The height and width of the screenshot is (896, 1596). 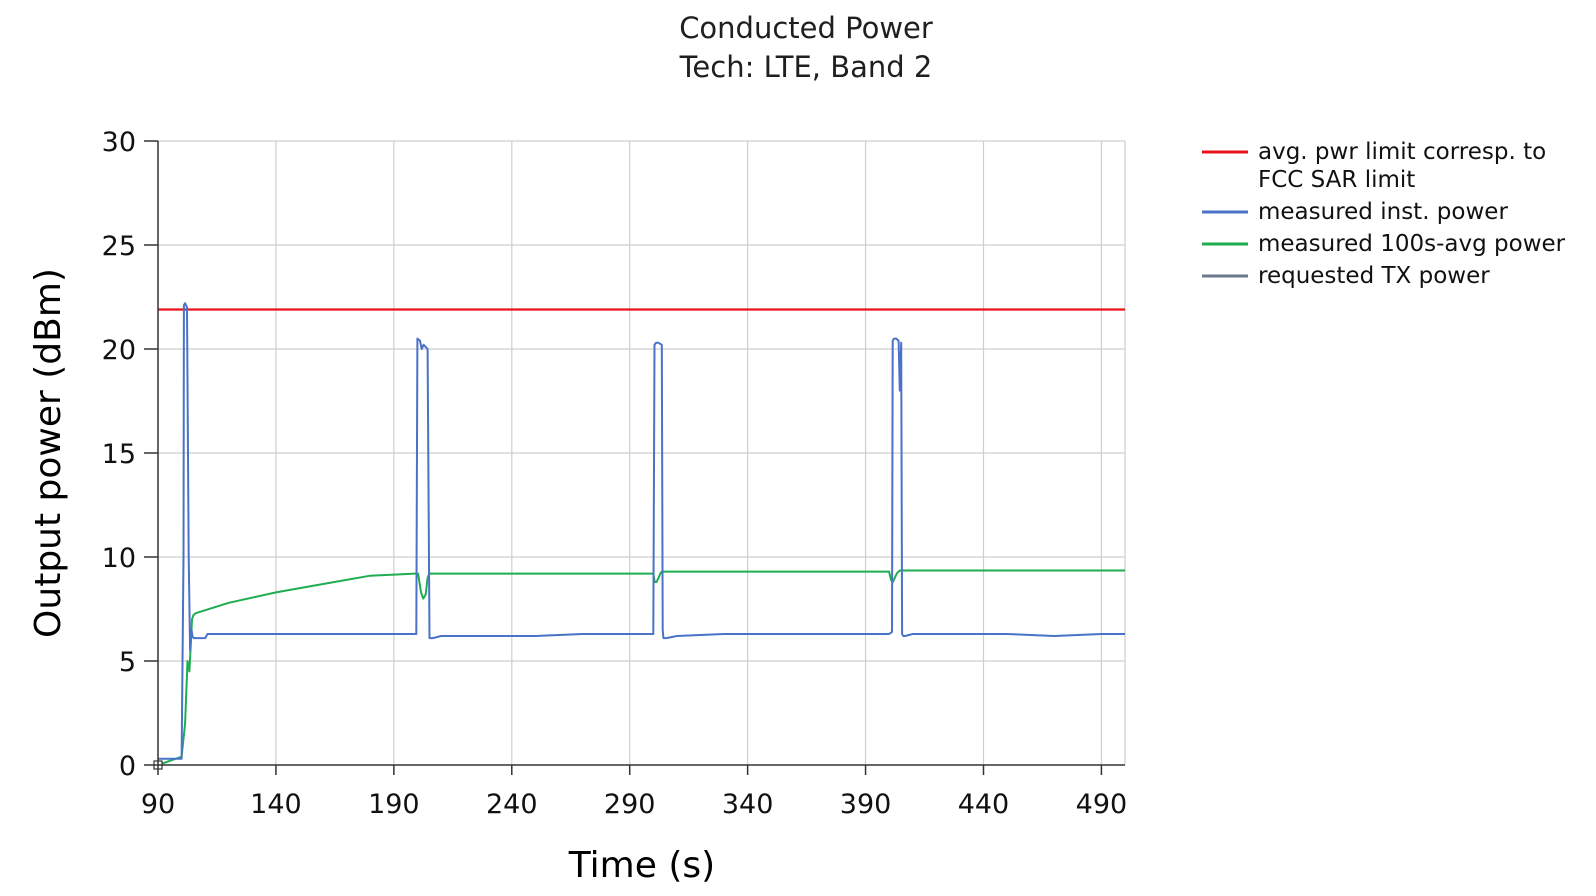 What do you see at coordinates (1402, 152) in the screenshot?
I see `legend-label: avg. pwr limit corresp. to` at bounding box center [1402, 152].